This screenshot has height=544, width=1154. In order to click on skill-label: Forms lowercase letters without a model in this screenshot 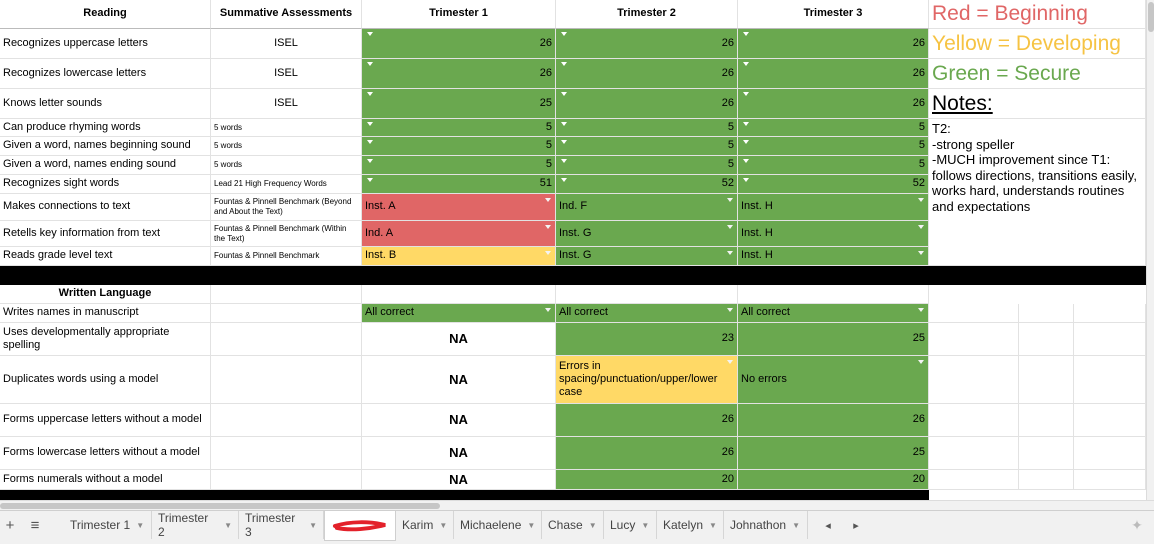, I will do `click(105, 453)`.